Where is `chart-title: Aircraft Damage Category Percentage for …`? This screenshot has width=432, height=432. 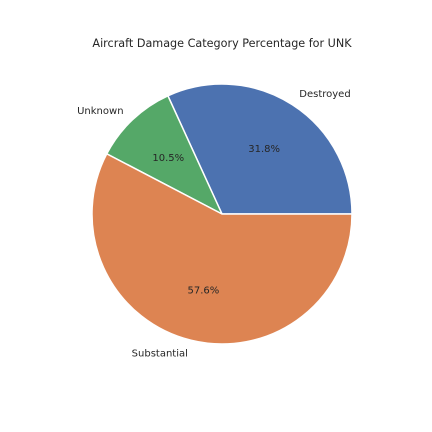
chart-title: Aircraft Damage Category Percentage for … is located at coordinates (222, 43).